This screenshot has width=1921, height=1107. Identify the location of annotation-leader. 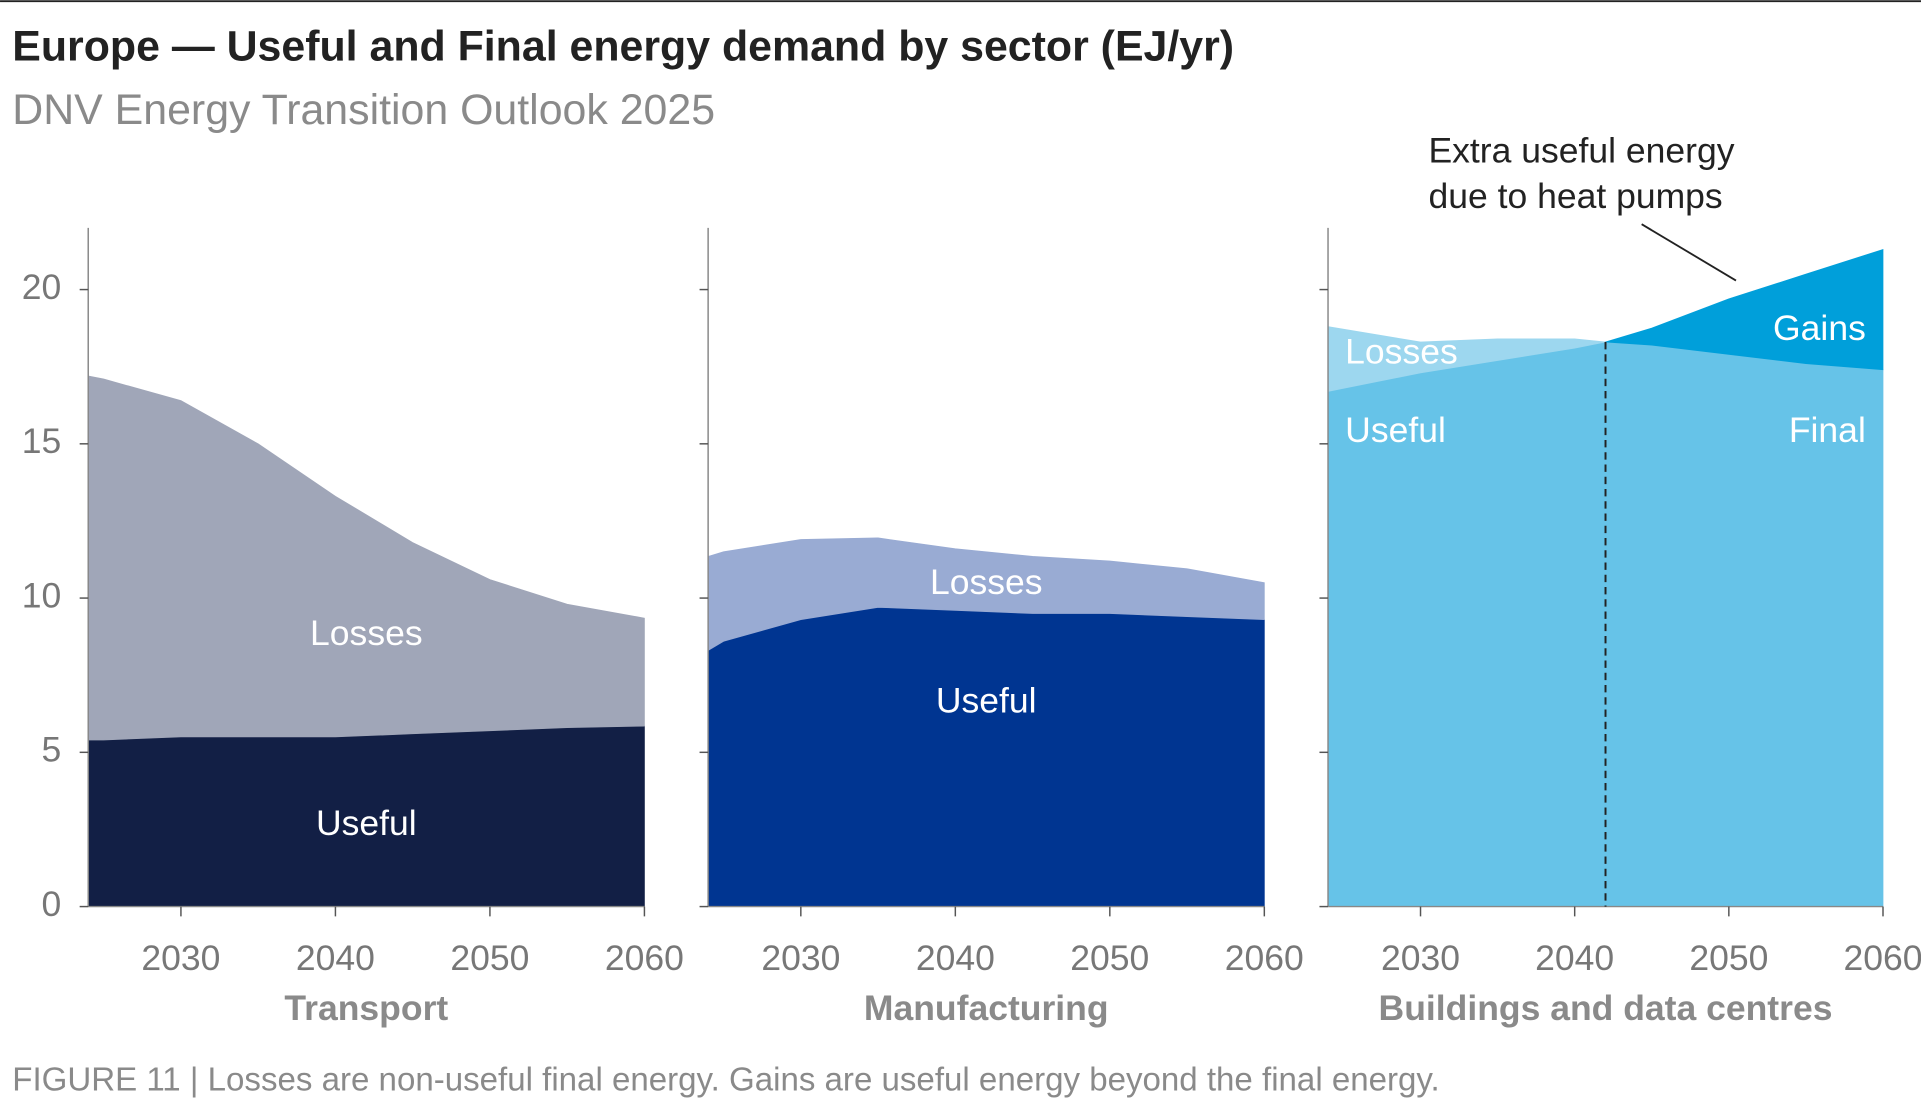
(1689, 252).